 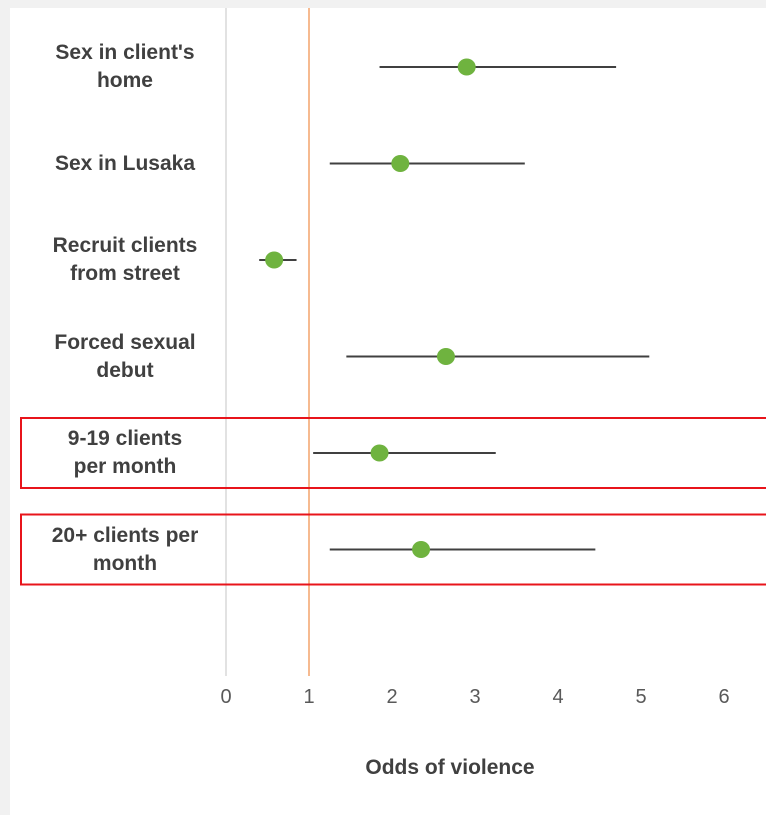 What do you see at coordinates (125, 259) in the screenshot?
I see `category-label: Recruit clients from street` at bounding box center [125, 259].